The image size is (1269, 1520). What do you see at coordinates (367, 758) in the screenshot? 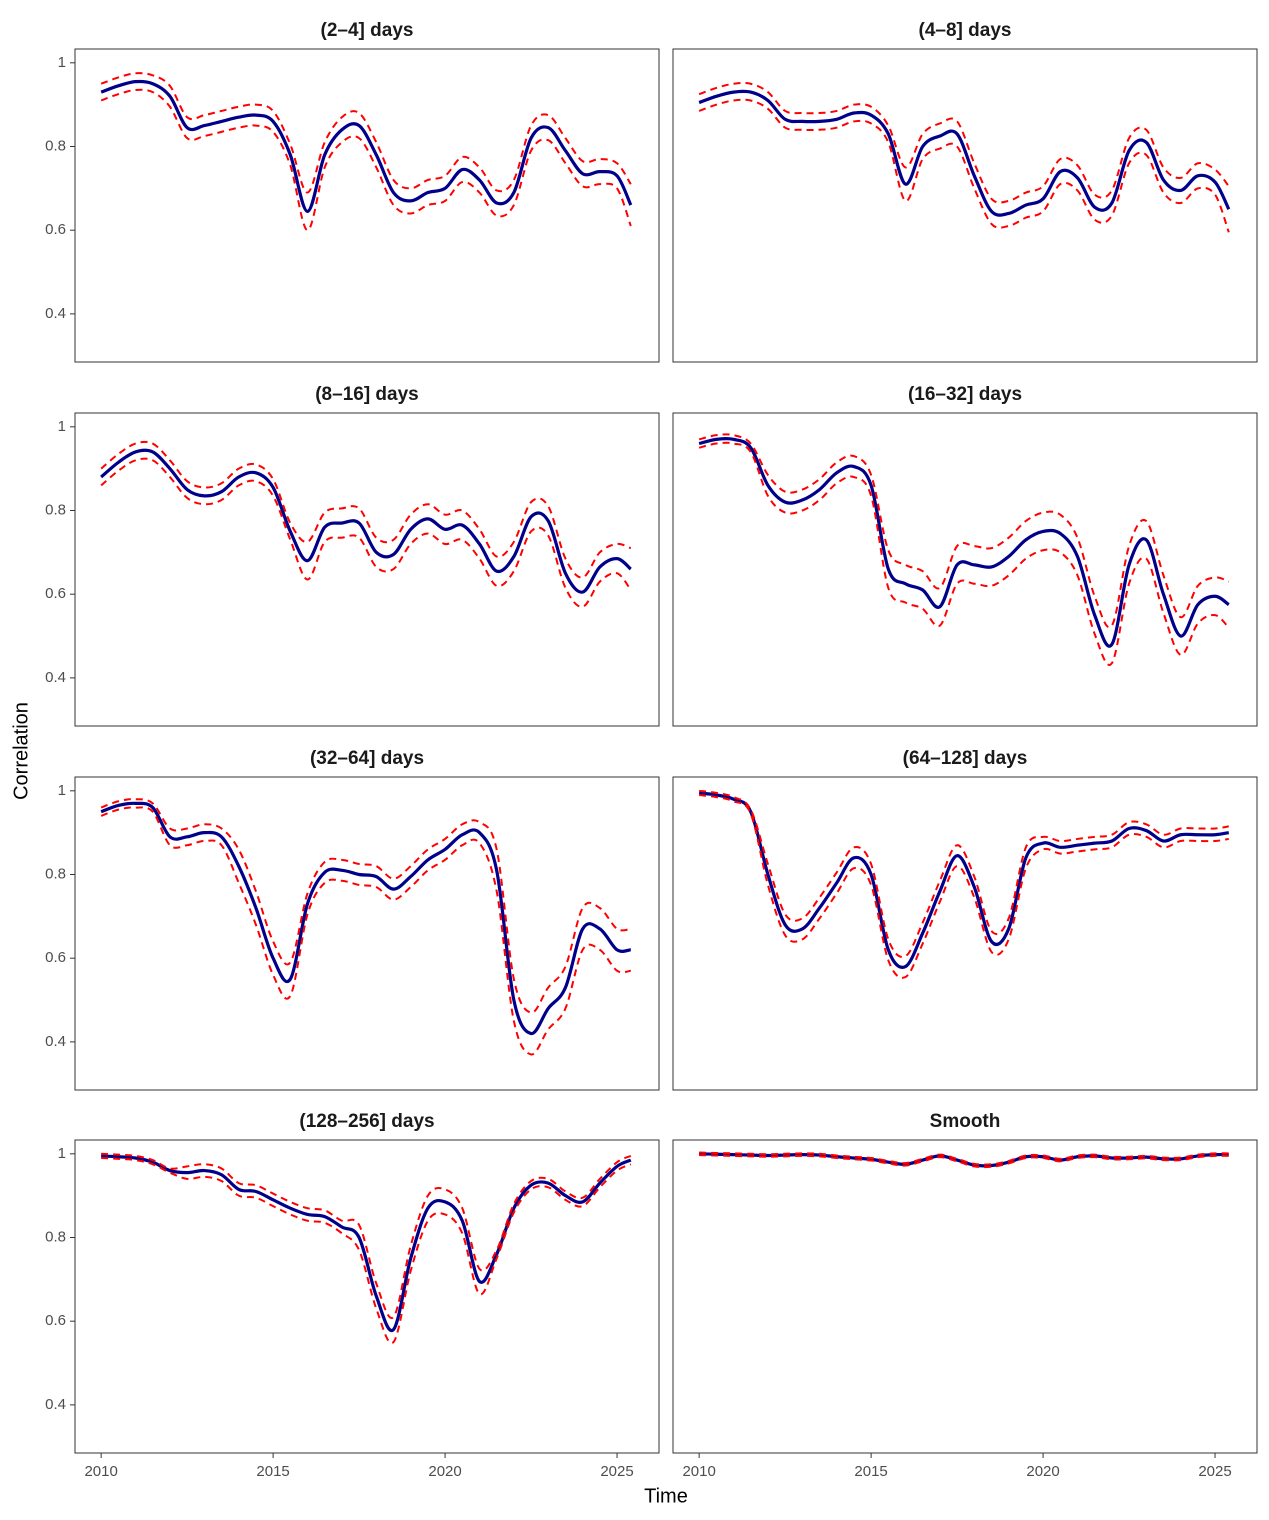
I see `panel-title: (32–64] days` at bounding box center [367, 758].